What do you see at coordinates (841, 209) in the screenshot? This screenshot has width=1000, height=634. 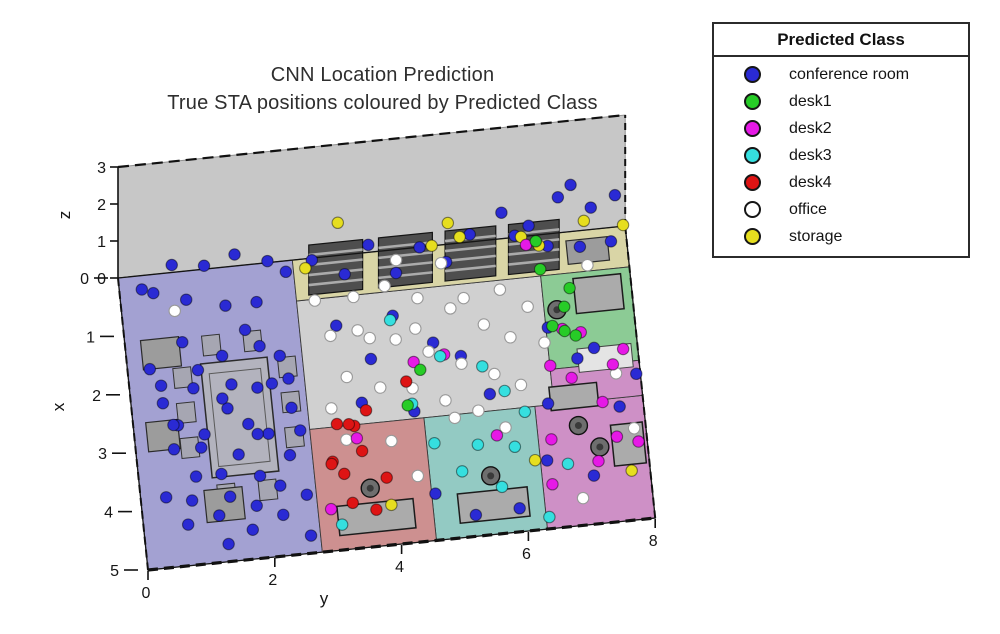 I see `legend-item: office` at bounding box center [841, 209].